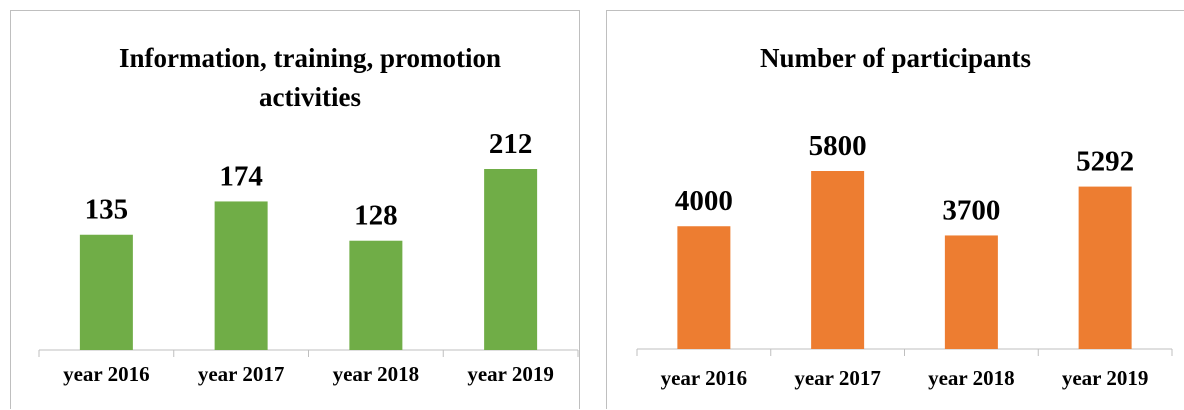  What do you see at coordinates (895, 58) in the screenshot?
I see `chart-title: Number of participants` at bounding box center [895, 58].